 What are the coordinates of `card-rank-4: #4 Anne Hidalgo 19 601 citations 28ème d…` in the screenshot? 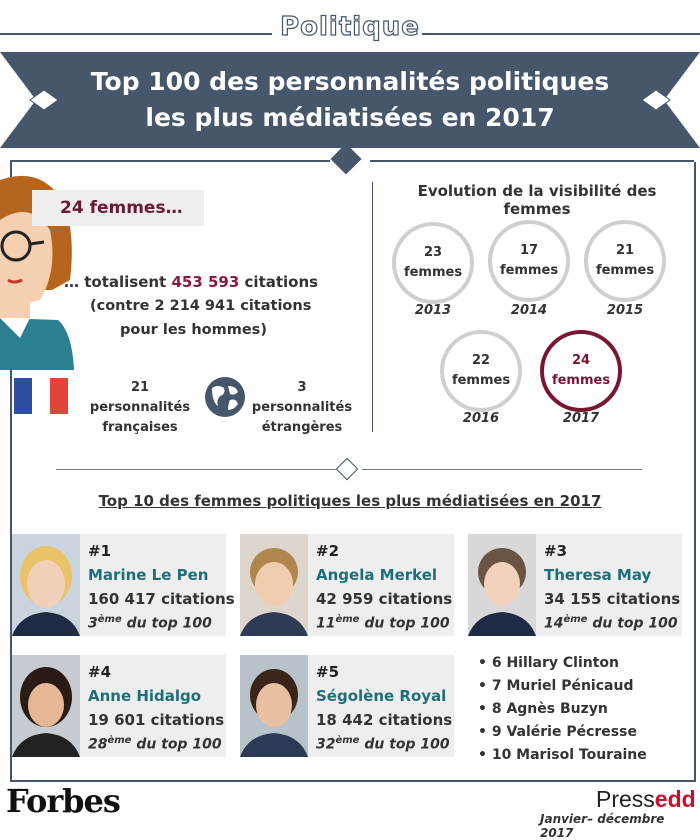 It's located at (119, 706).